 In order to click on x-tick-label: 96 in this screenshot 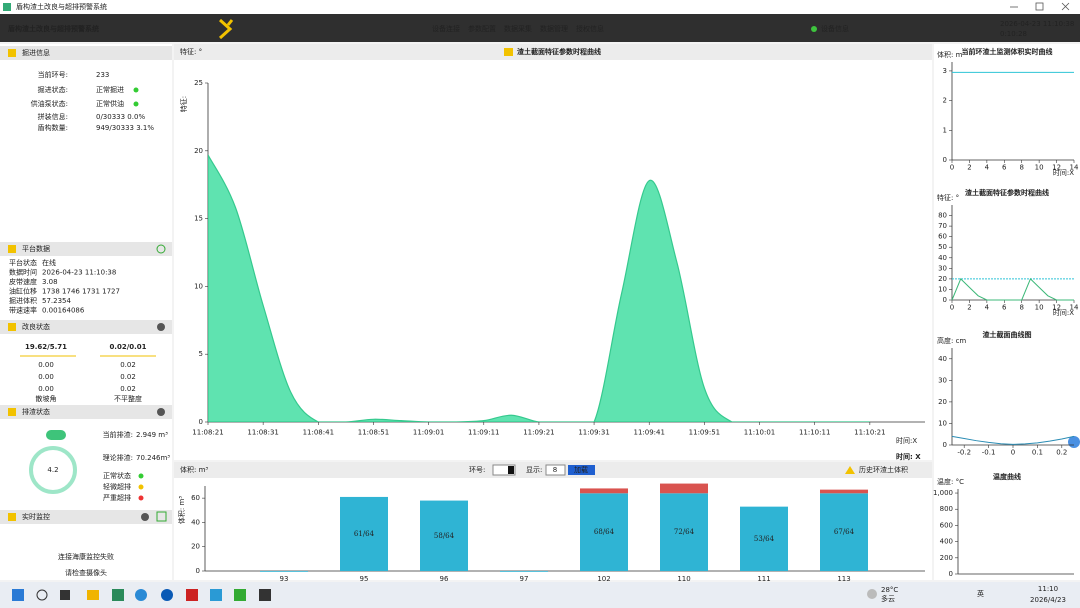, I will do `click(444, 579)`.